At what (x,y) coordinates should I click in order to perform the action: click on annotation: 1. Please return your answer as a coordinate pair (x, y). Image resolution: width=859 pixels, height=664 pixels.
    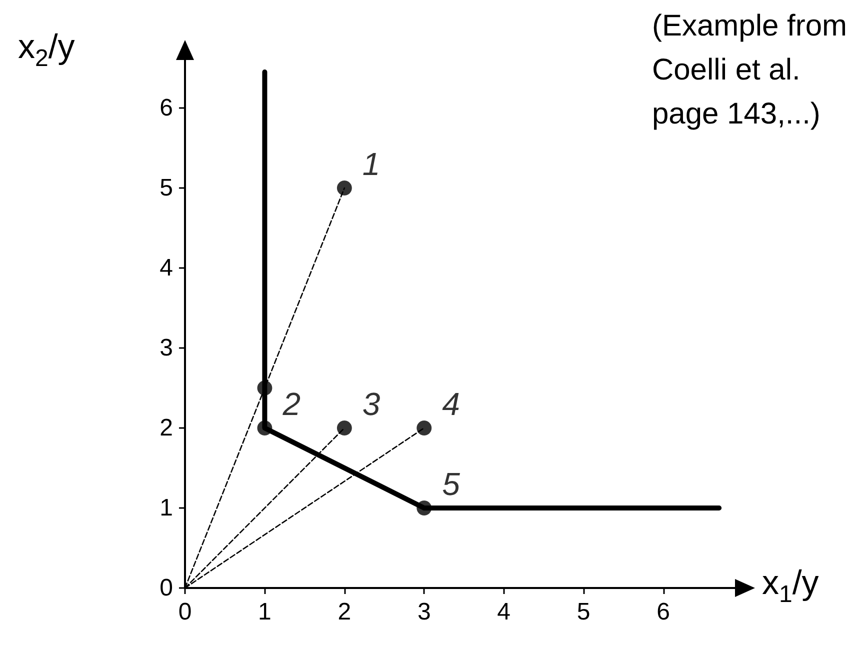
    Looking at the image, I should click on (371, 164).